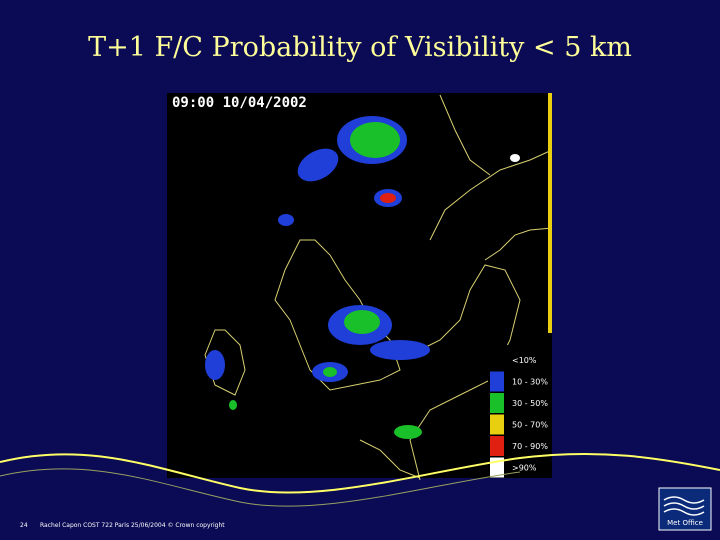  What do you see at coordinates (530, 446) in the screenshot?
I see `legend-label: 70 - 90%` at bounding box center [530, 446].